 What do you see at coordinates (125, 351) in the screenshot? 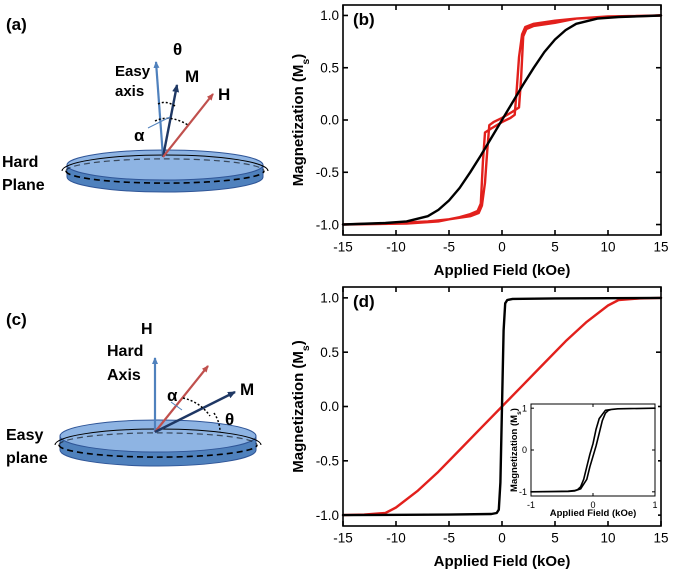
I see `hard-axis-label-1: Hard` at bounding box center [125, 351].